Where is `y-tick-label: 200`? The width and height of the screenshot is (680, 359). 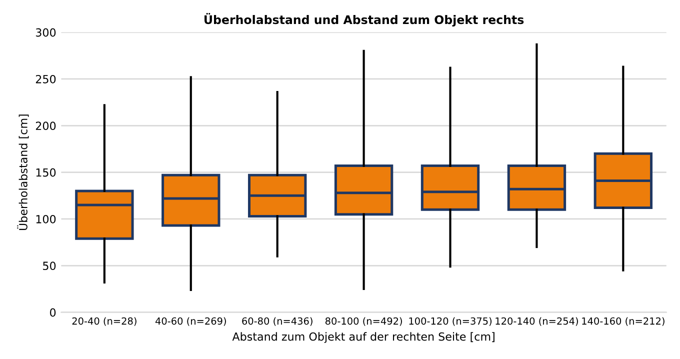 y-tick-label: 200 is located at coordinates (46, 126).